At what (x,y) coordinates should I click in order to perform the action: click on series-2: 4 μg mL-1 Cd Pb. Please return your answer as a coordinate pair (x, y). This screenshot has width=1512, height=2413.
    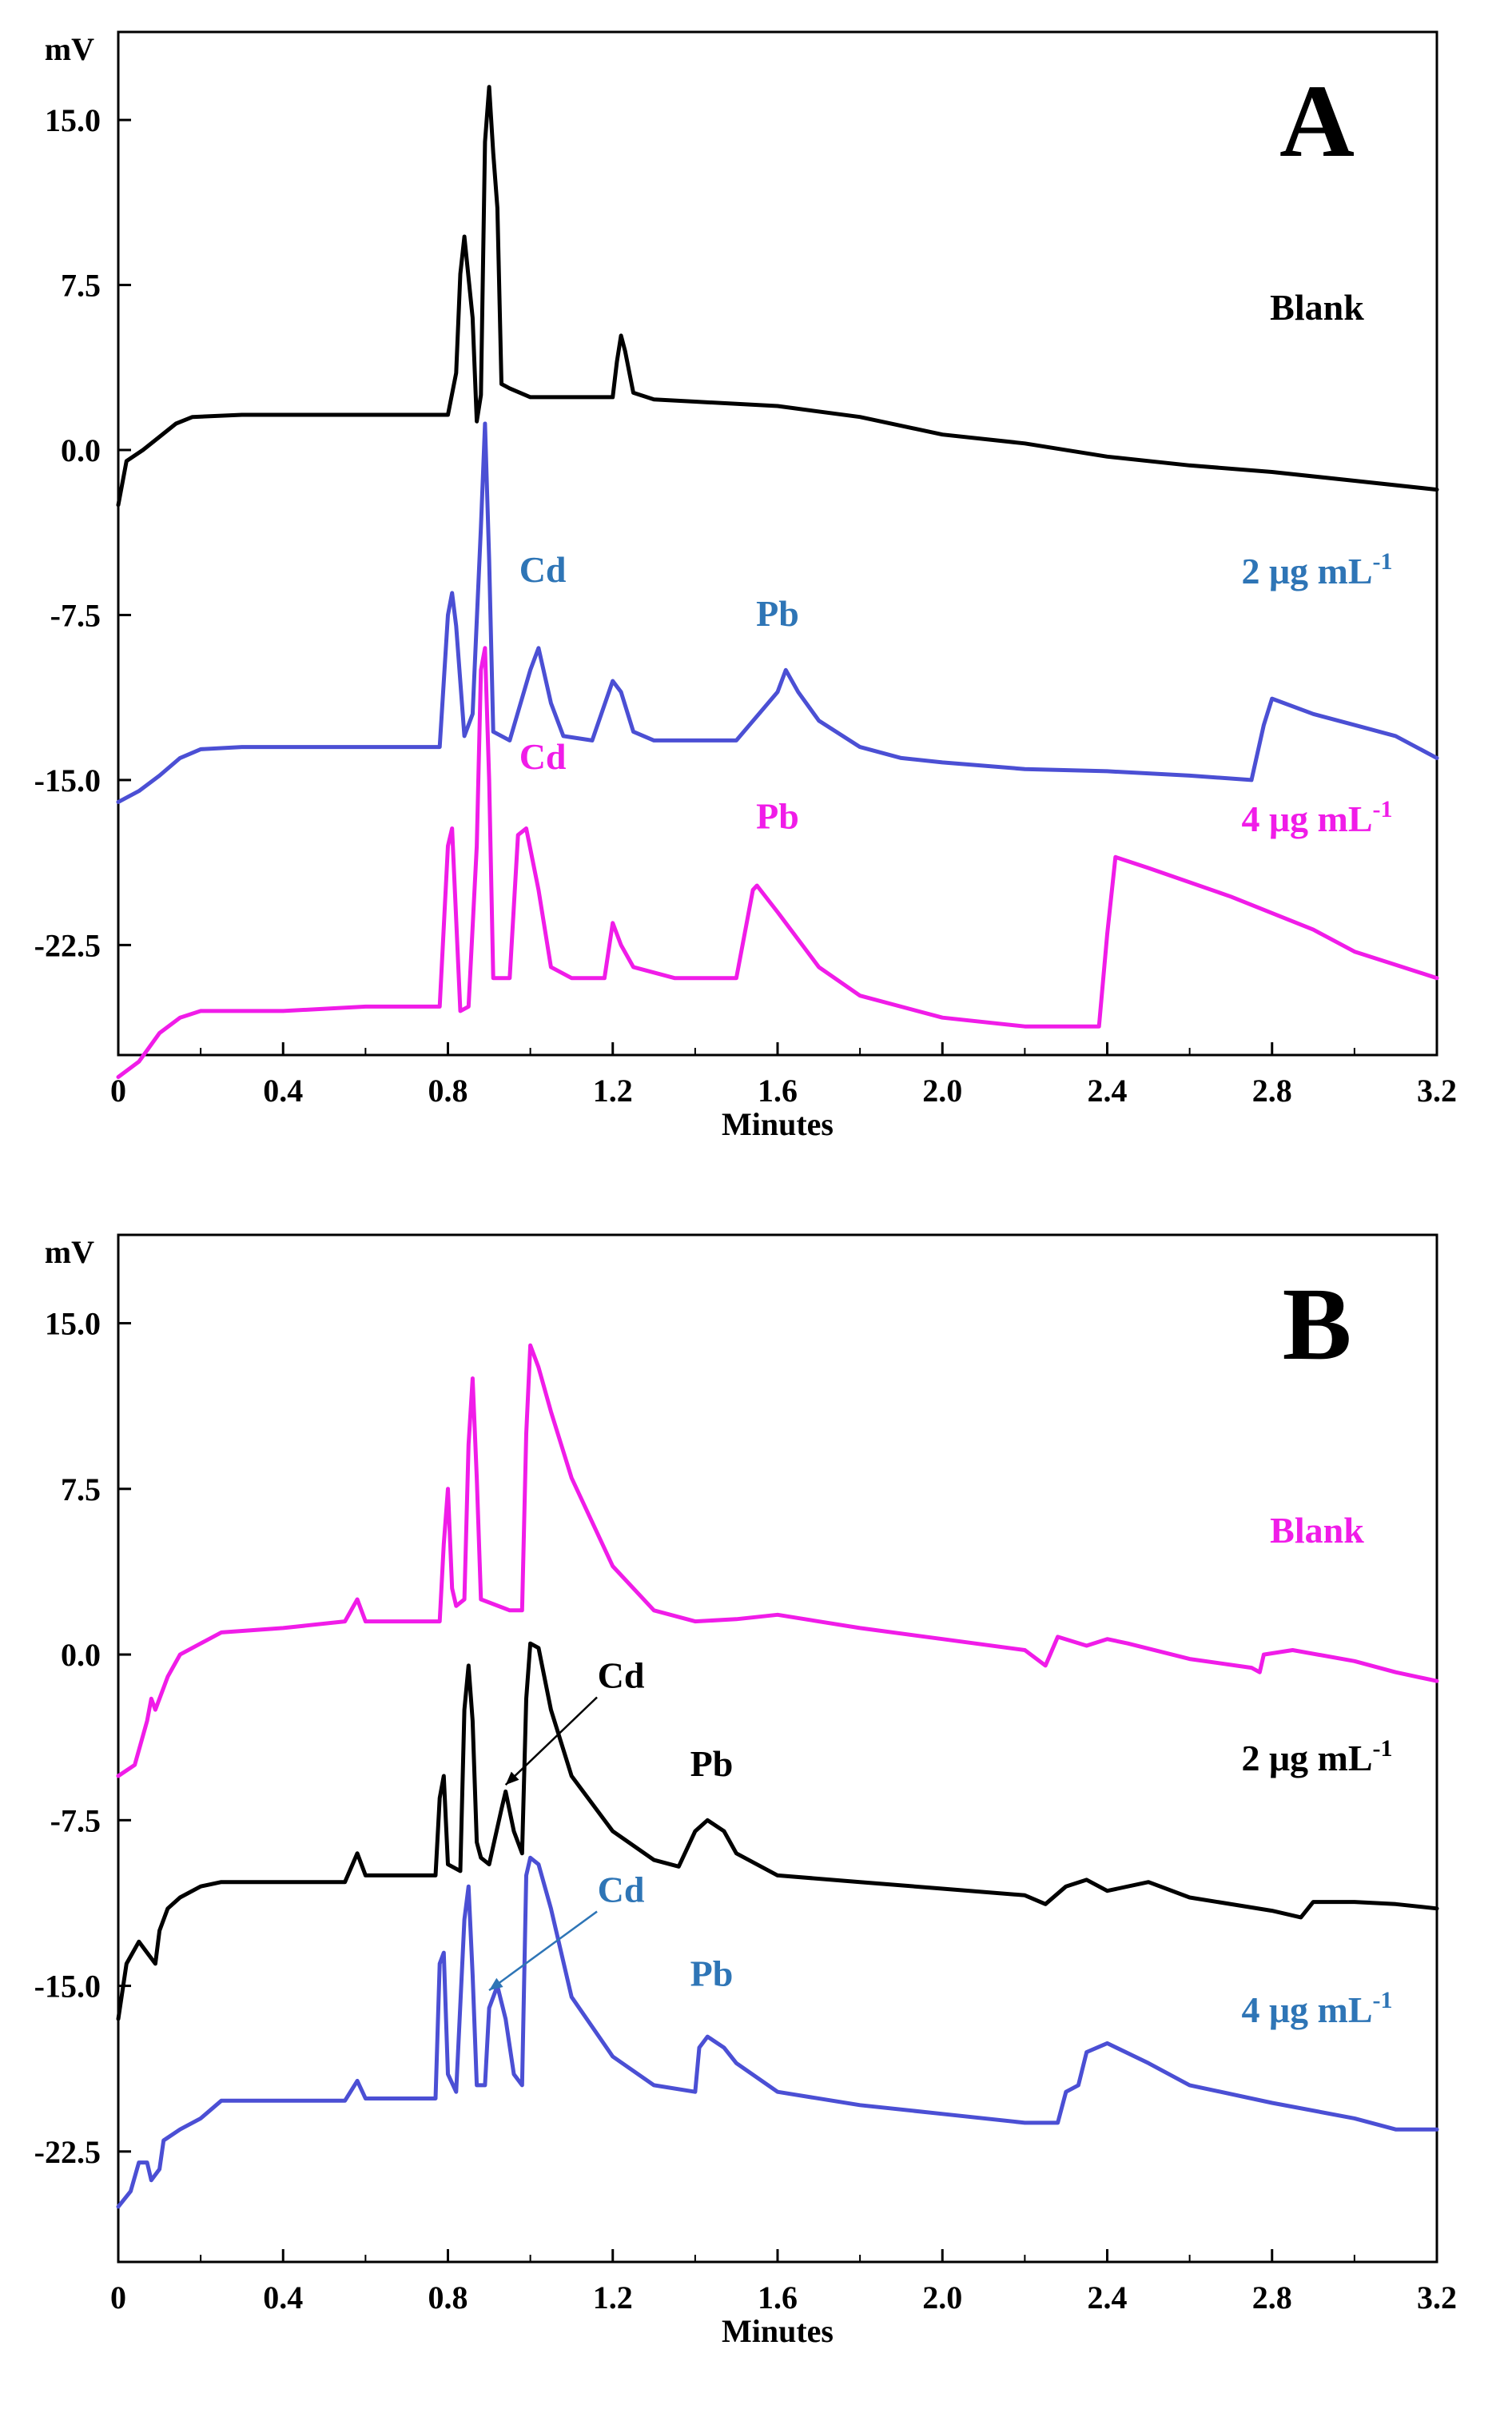
    Looking at the image, I should click on (777, 2032).